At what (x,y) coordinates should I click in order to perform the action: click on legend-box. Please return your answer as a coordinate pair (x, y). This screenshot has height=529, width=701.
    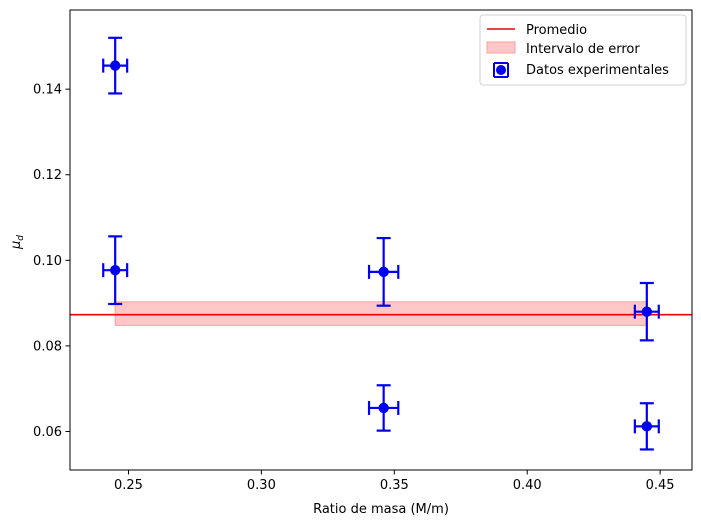
    Looking at the image, I should click on (583, 50).